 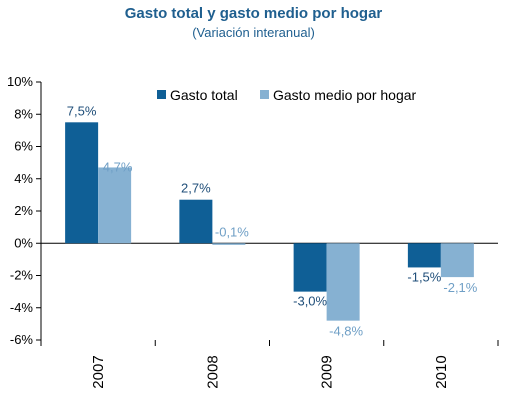 What do you see at coordinates (460, 287) in the screenshot?
I see `data-label: -2,1%` at bounding box center [460, 287].